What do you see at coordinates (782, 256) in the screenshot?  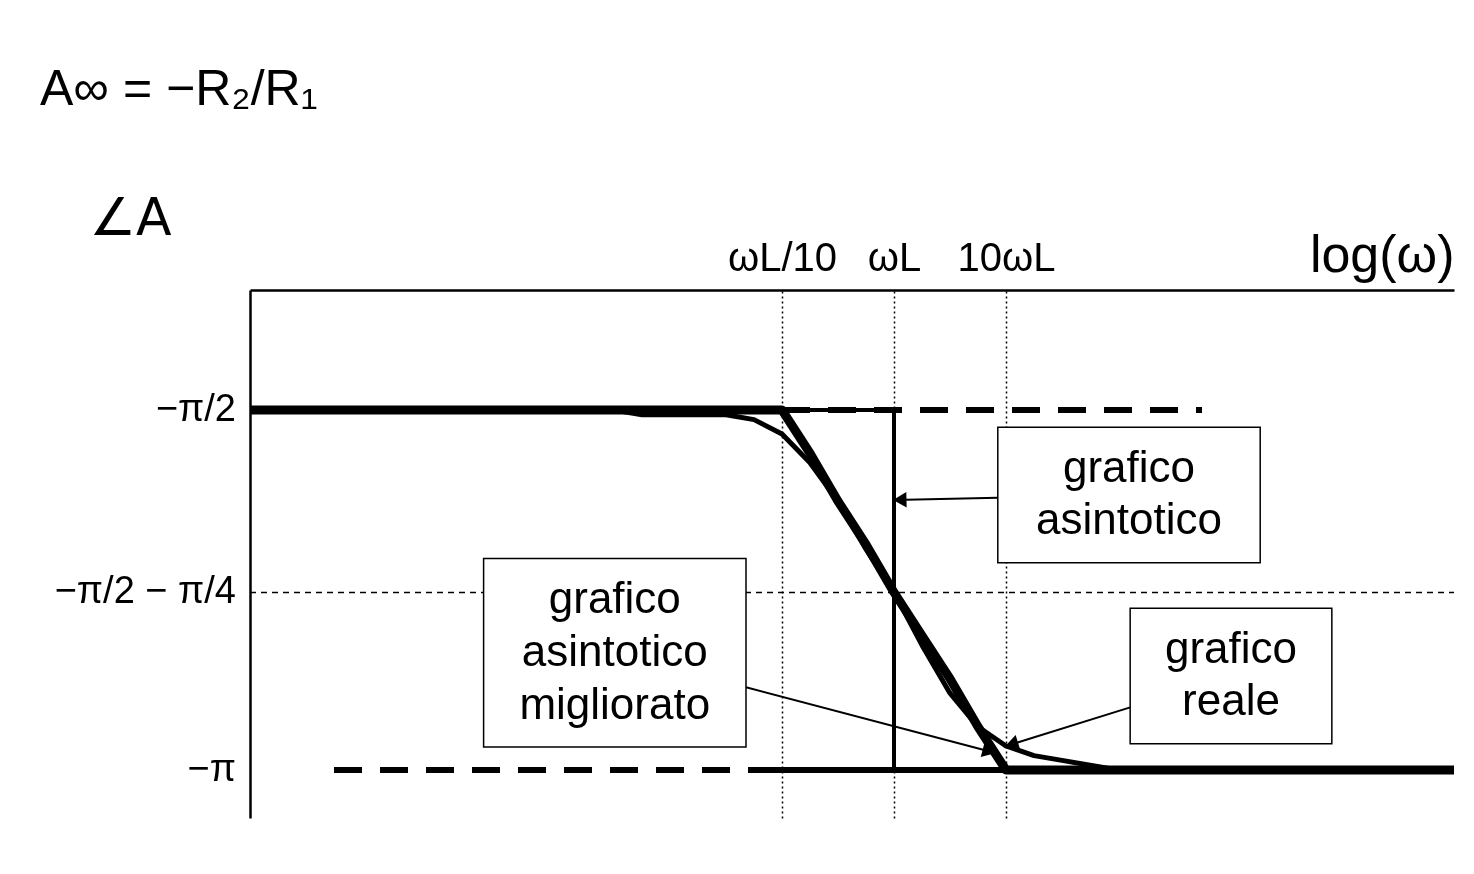 I see `x-tick-label: ωL/10` at bounding box center [782, 256].